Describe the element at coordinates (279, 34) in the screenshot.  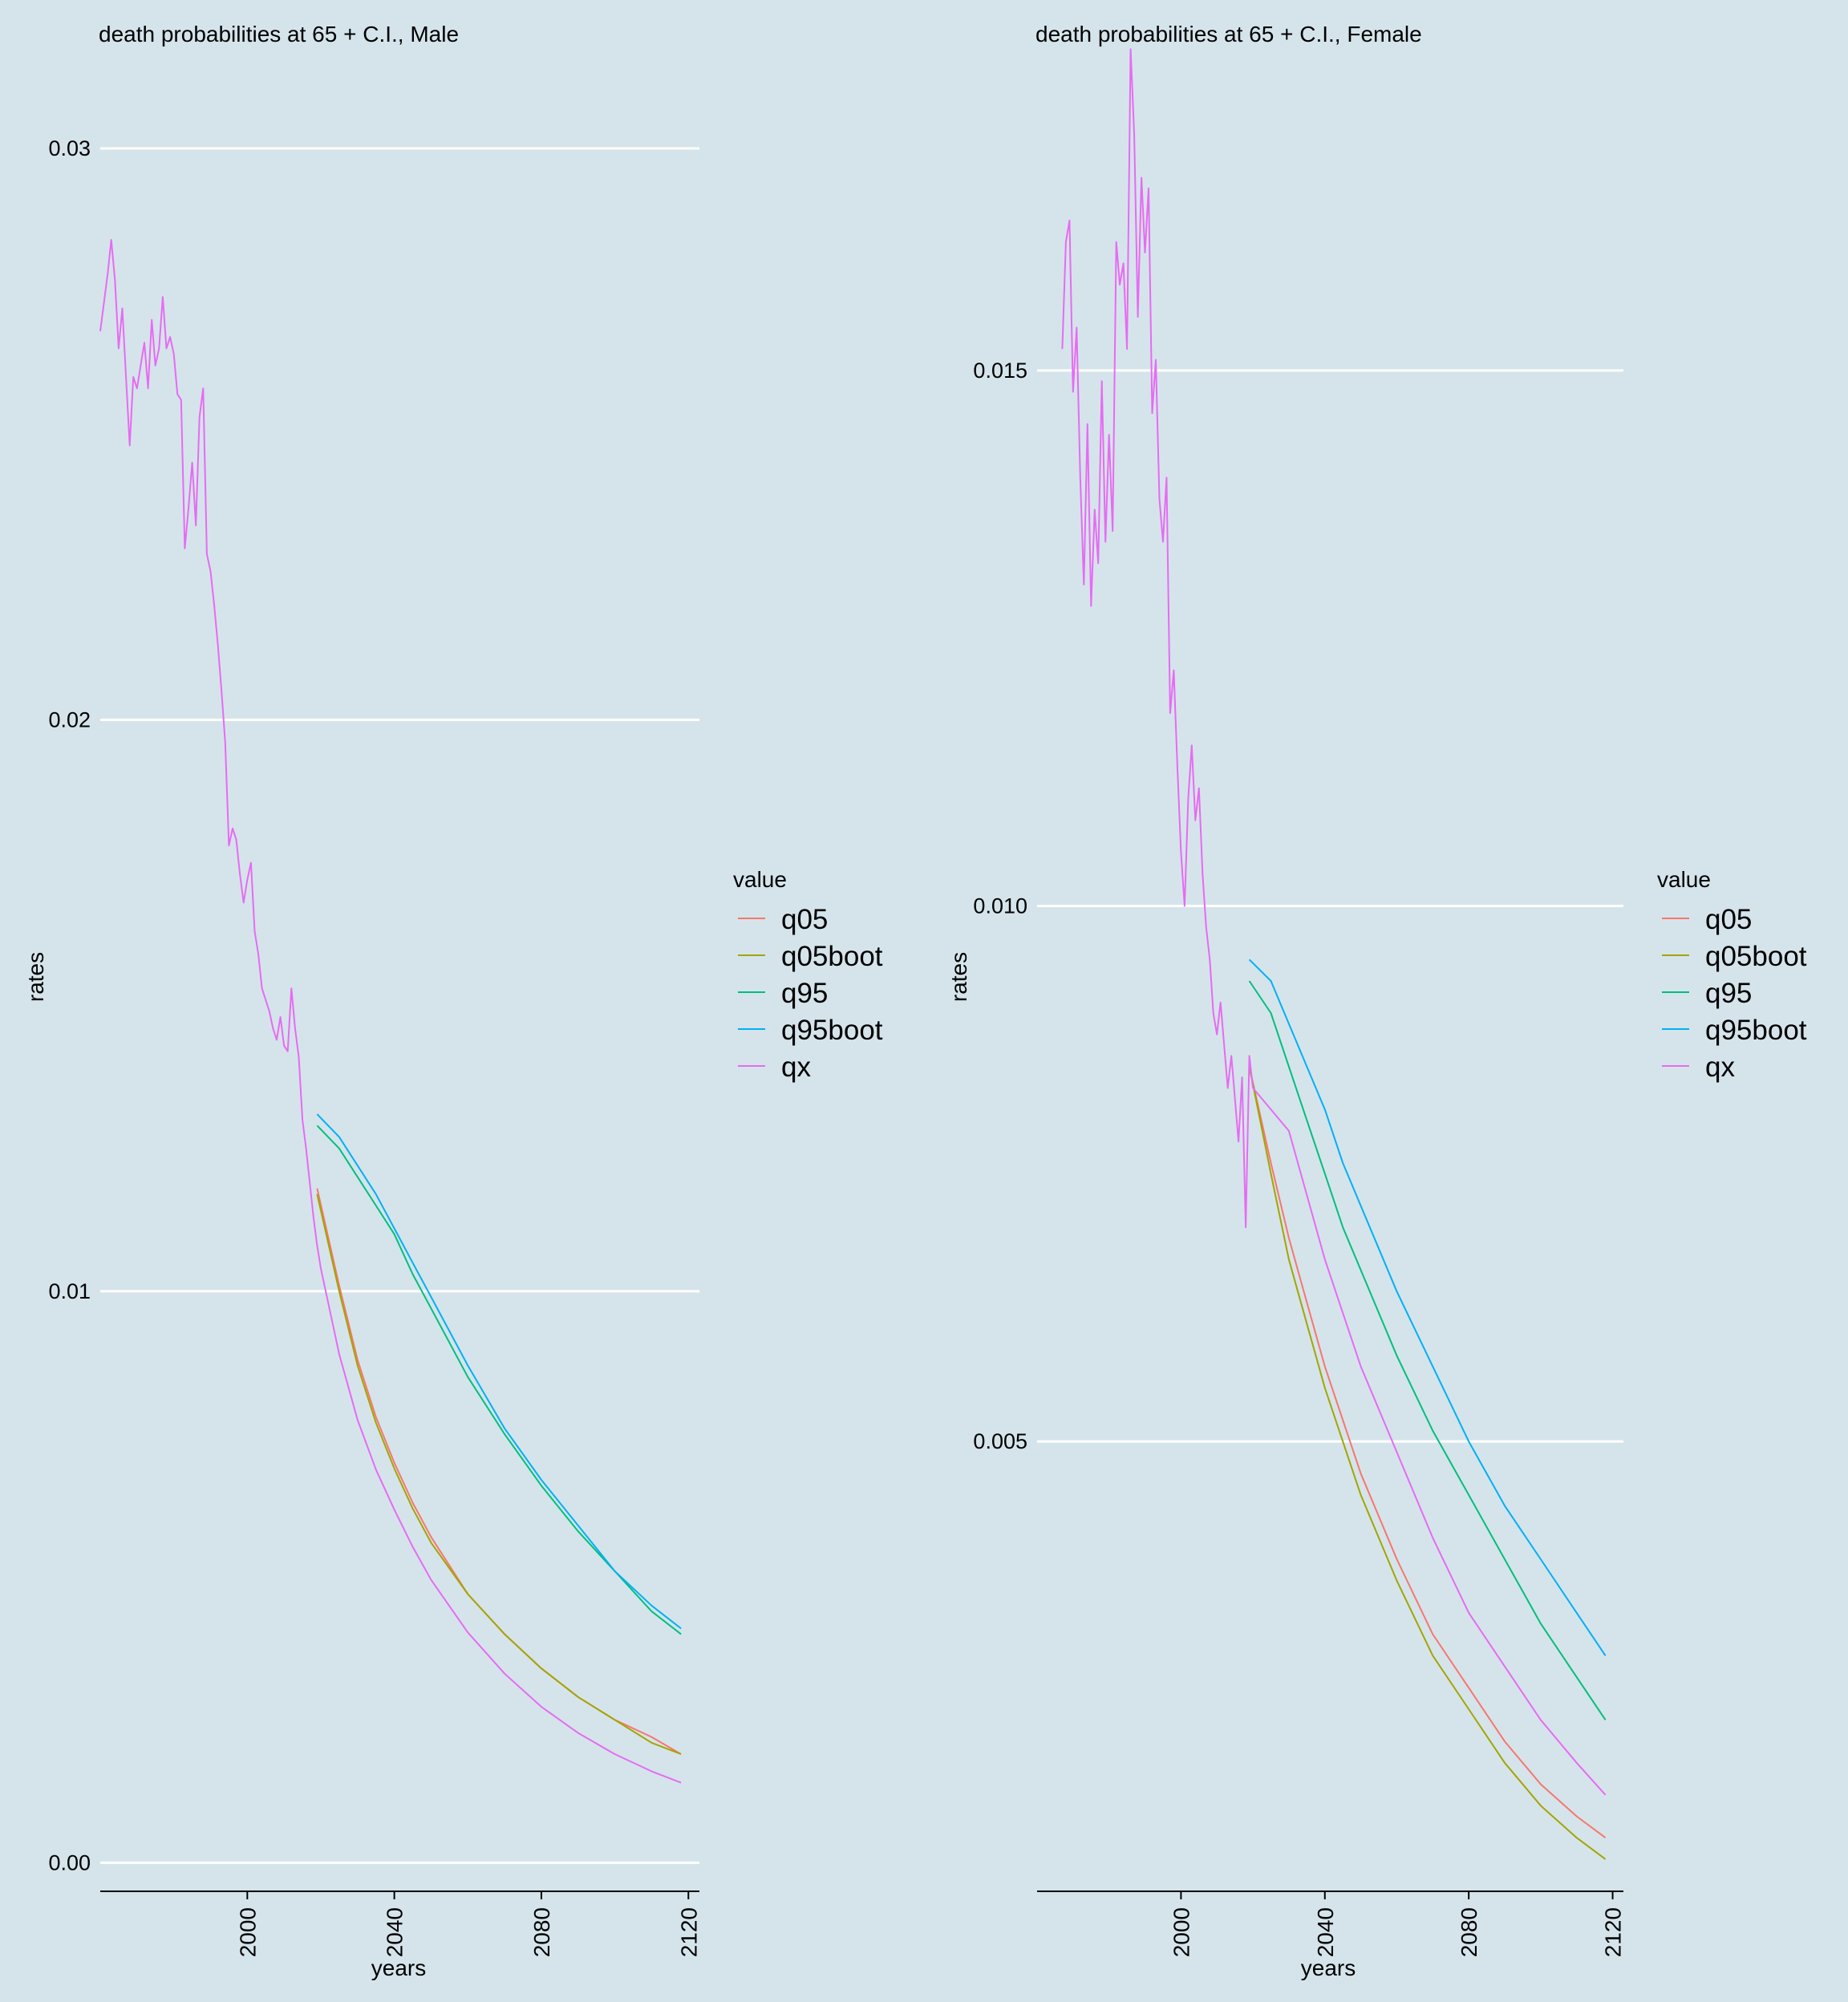
I see `chart-title: death probabilities at 65 + C.I., Male` at that location.